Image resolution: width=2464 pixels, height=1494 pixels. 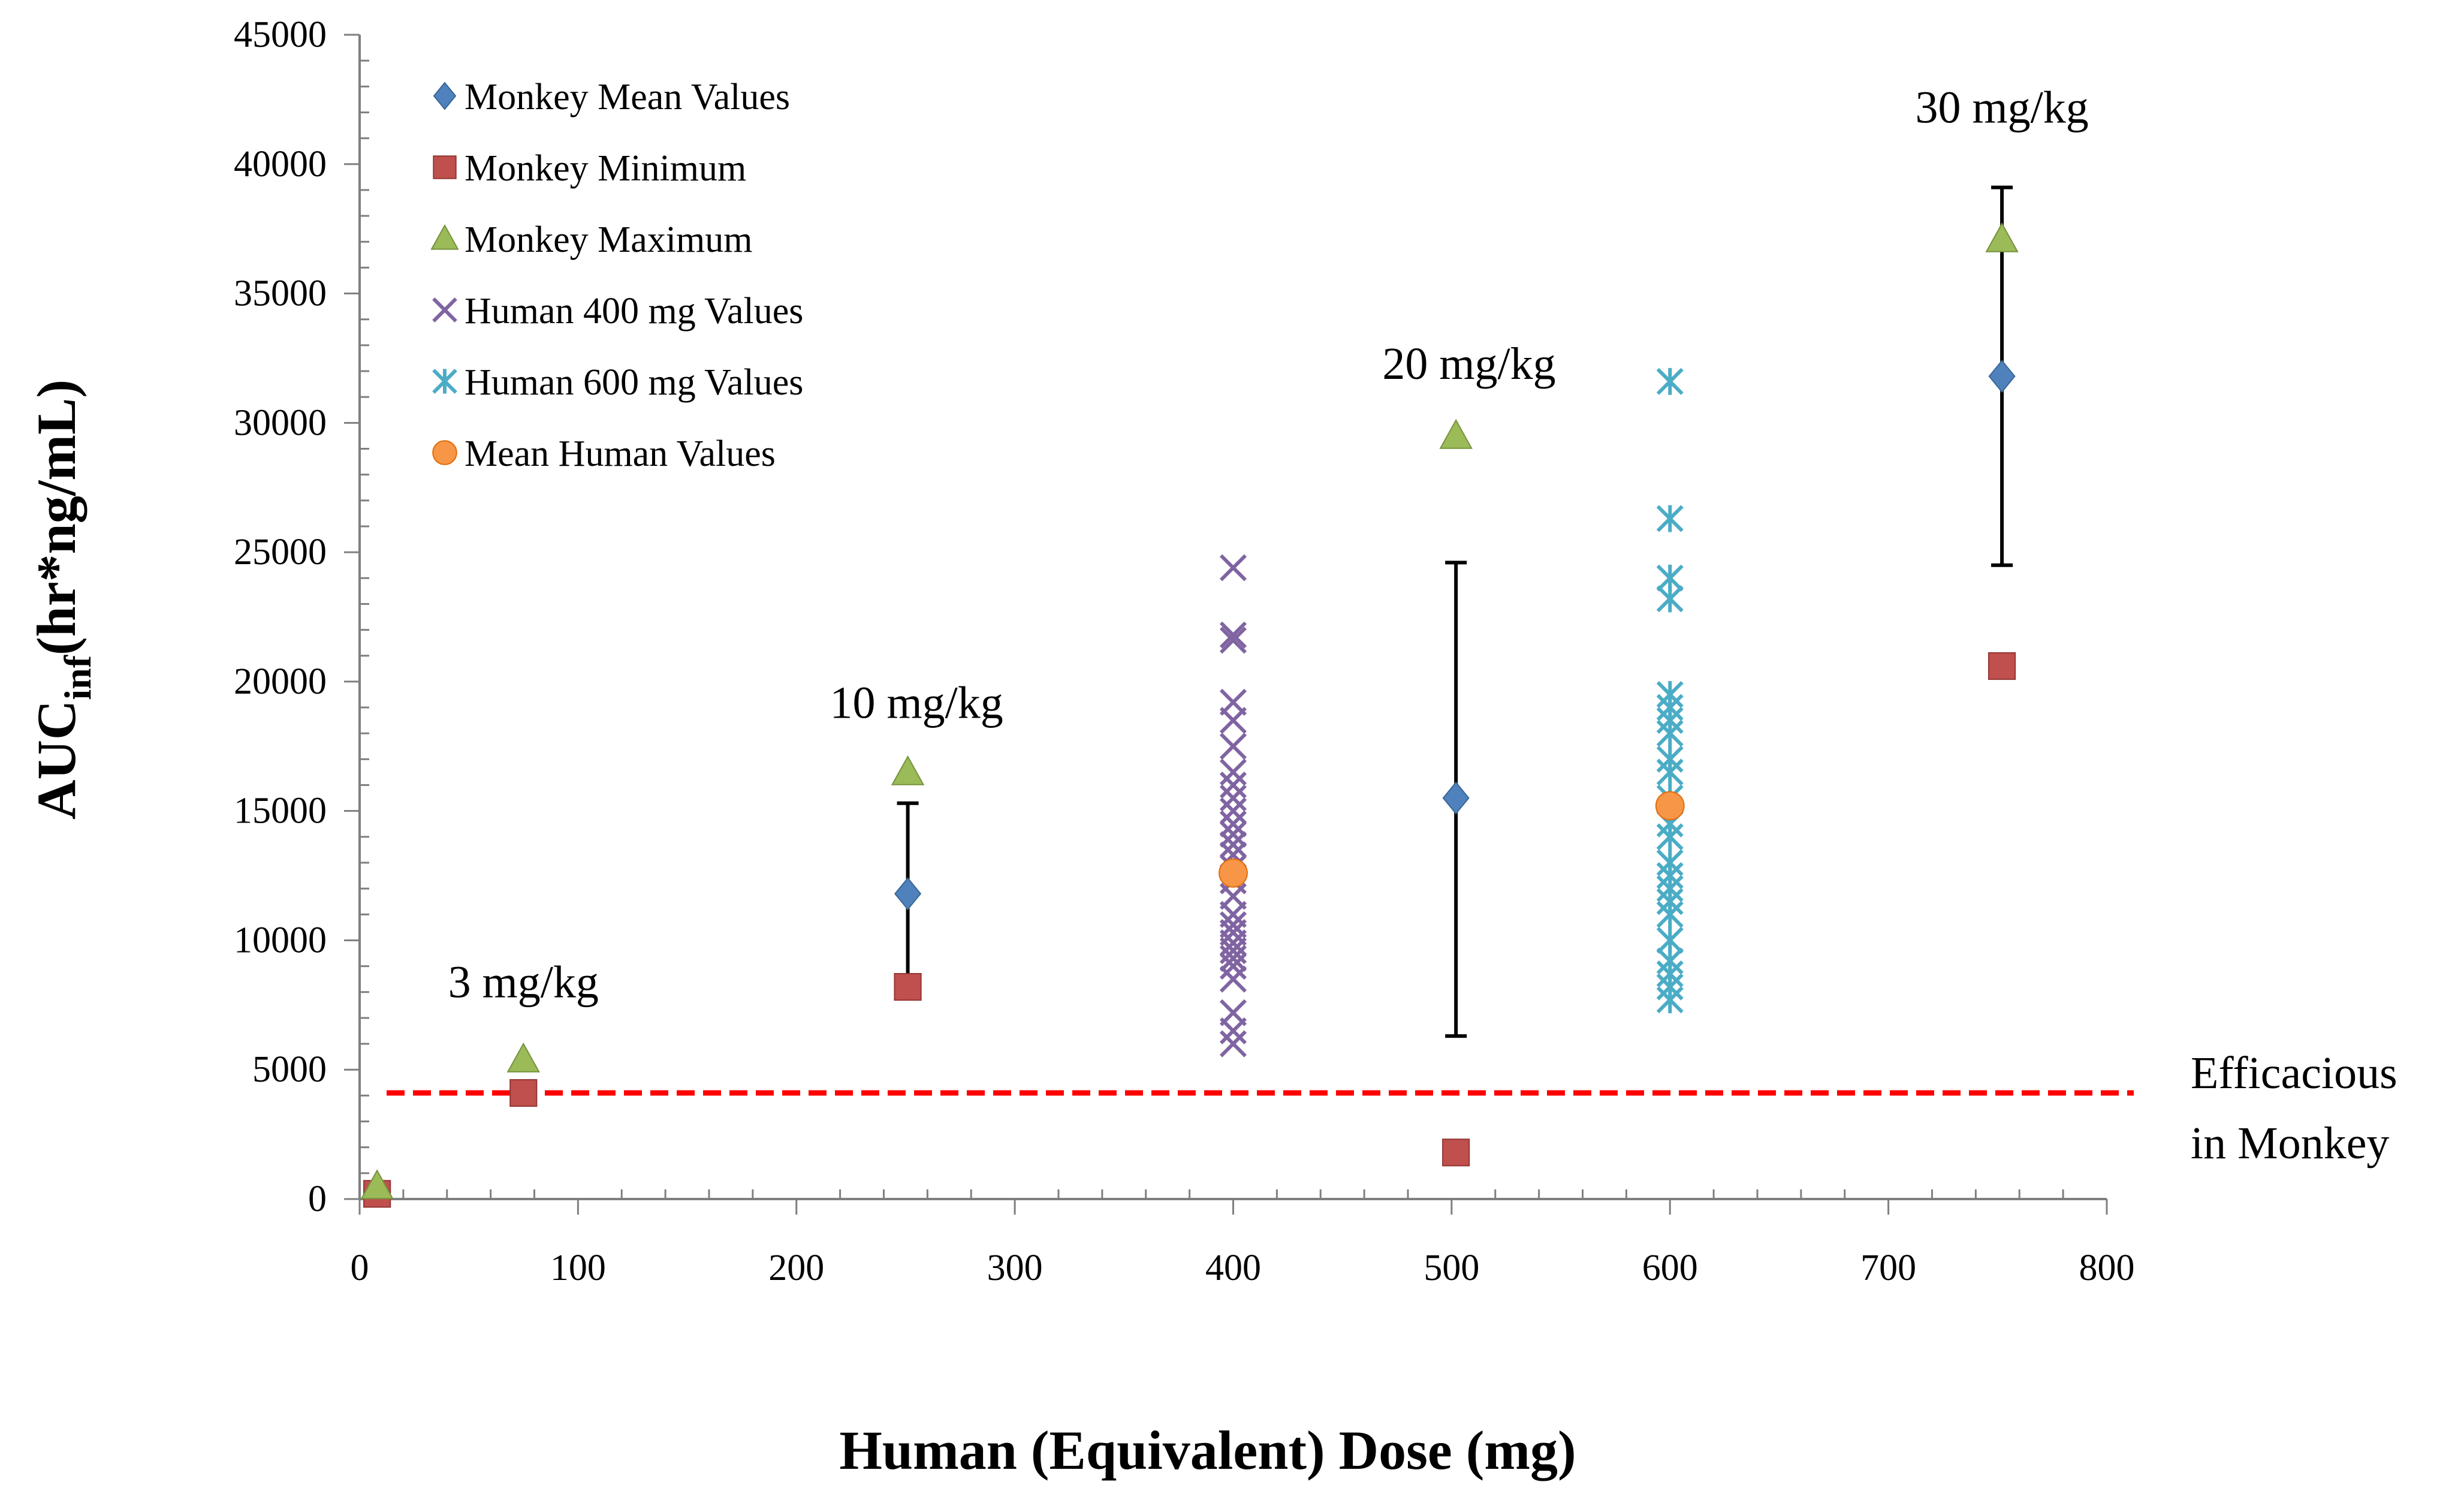 What do you see at coordinates (620, 454) in the screenshot?
I see `legend-label-mean-human-values: Mean Human Values` at bounding box center [620, 454].